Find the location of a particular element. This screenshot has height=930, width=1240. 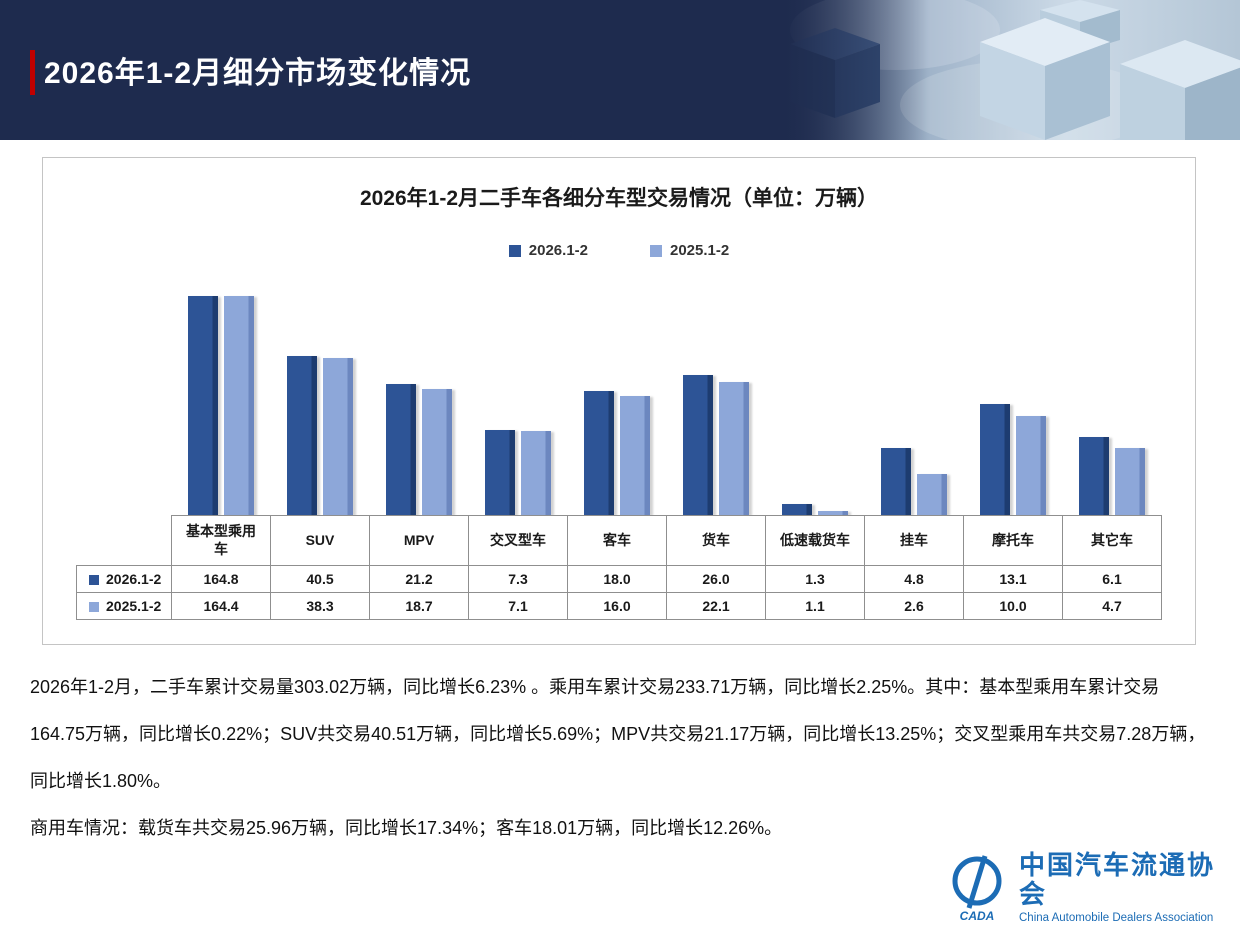

cell-2026.1-2-SUV: 40.5 is located at coordinates (320, 579).